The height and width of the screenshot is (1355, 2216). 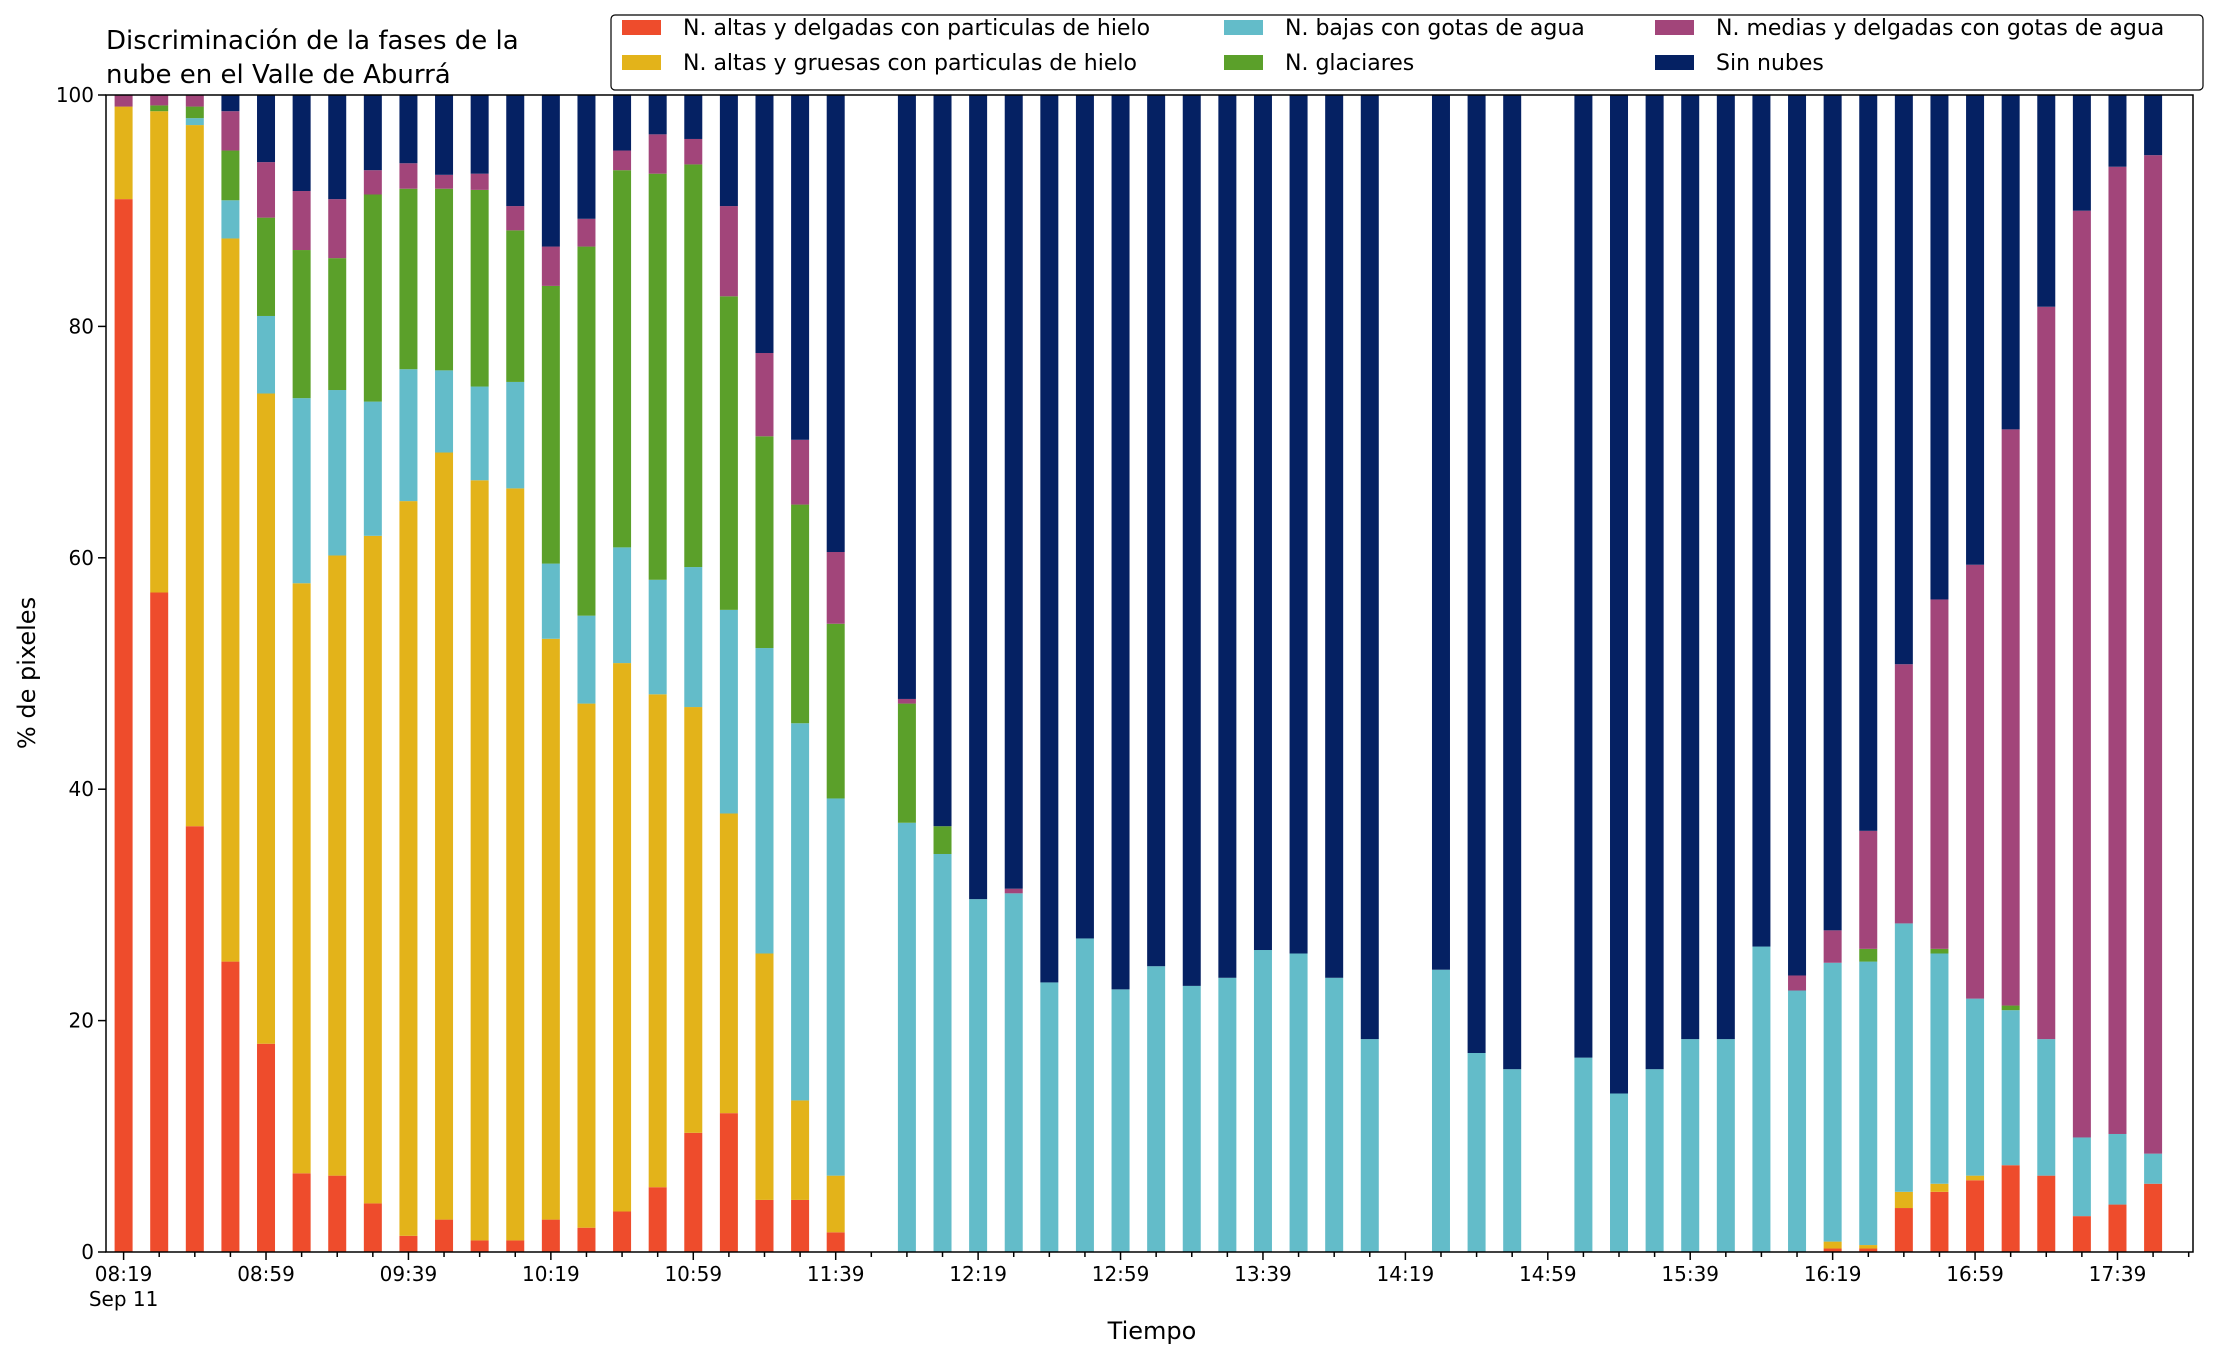 What do you see at coordinates (1263, 1274) in the screenshot?
I see `x-tick-label: 13:39` at bounding box center [1263, 1274].